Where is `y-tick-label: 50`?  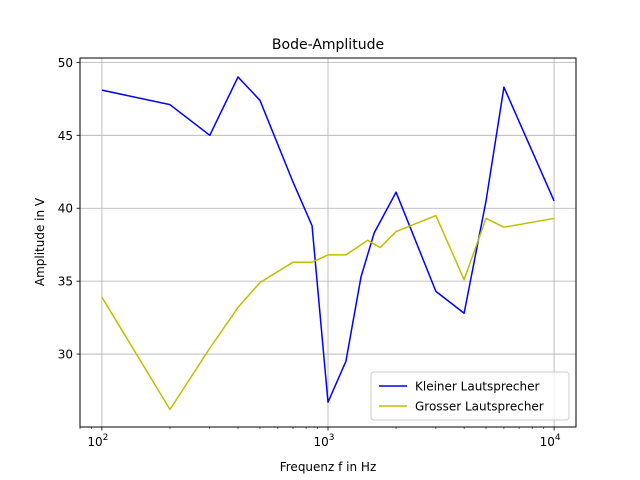
y-tick-label: 50 is located at coordinates (65, 63).